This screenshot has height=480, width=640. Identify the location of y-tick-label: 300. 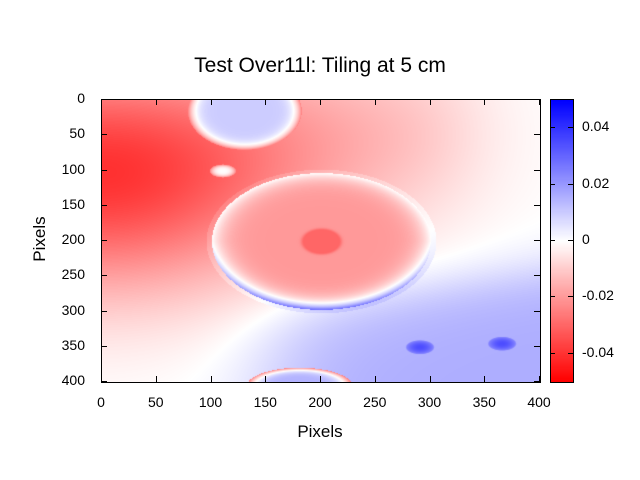
(73, 309).